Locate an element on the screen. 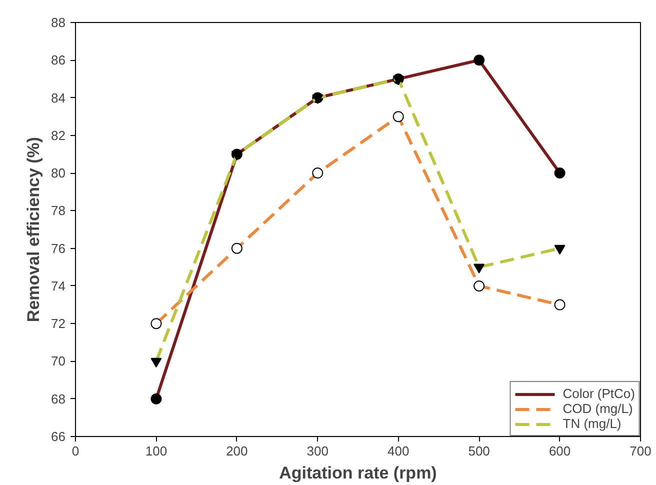  x-tick-label: 300 is located at coordinates (317, 451).